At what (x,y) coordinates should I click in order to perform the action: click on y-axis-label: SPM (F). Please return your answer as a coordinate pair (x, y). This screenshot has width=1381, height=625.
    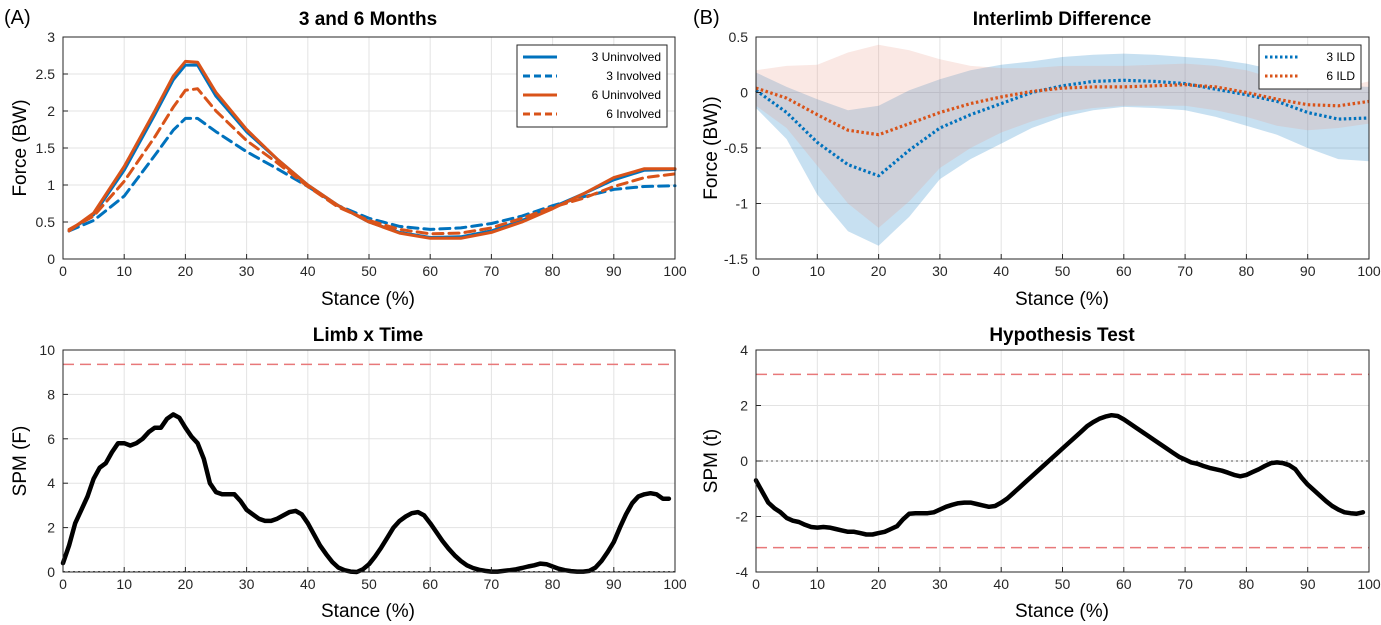
    Looking at the image, I should click on (20, 461).